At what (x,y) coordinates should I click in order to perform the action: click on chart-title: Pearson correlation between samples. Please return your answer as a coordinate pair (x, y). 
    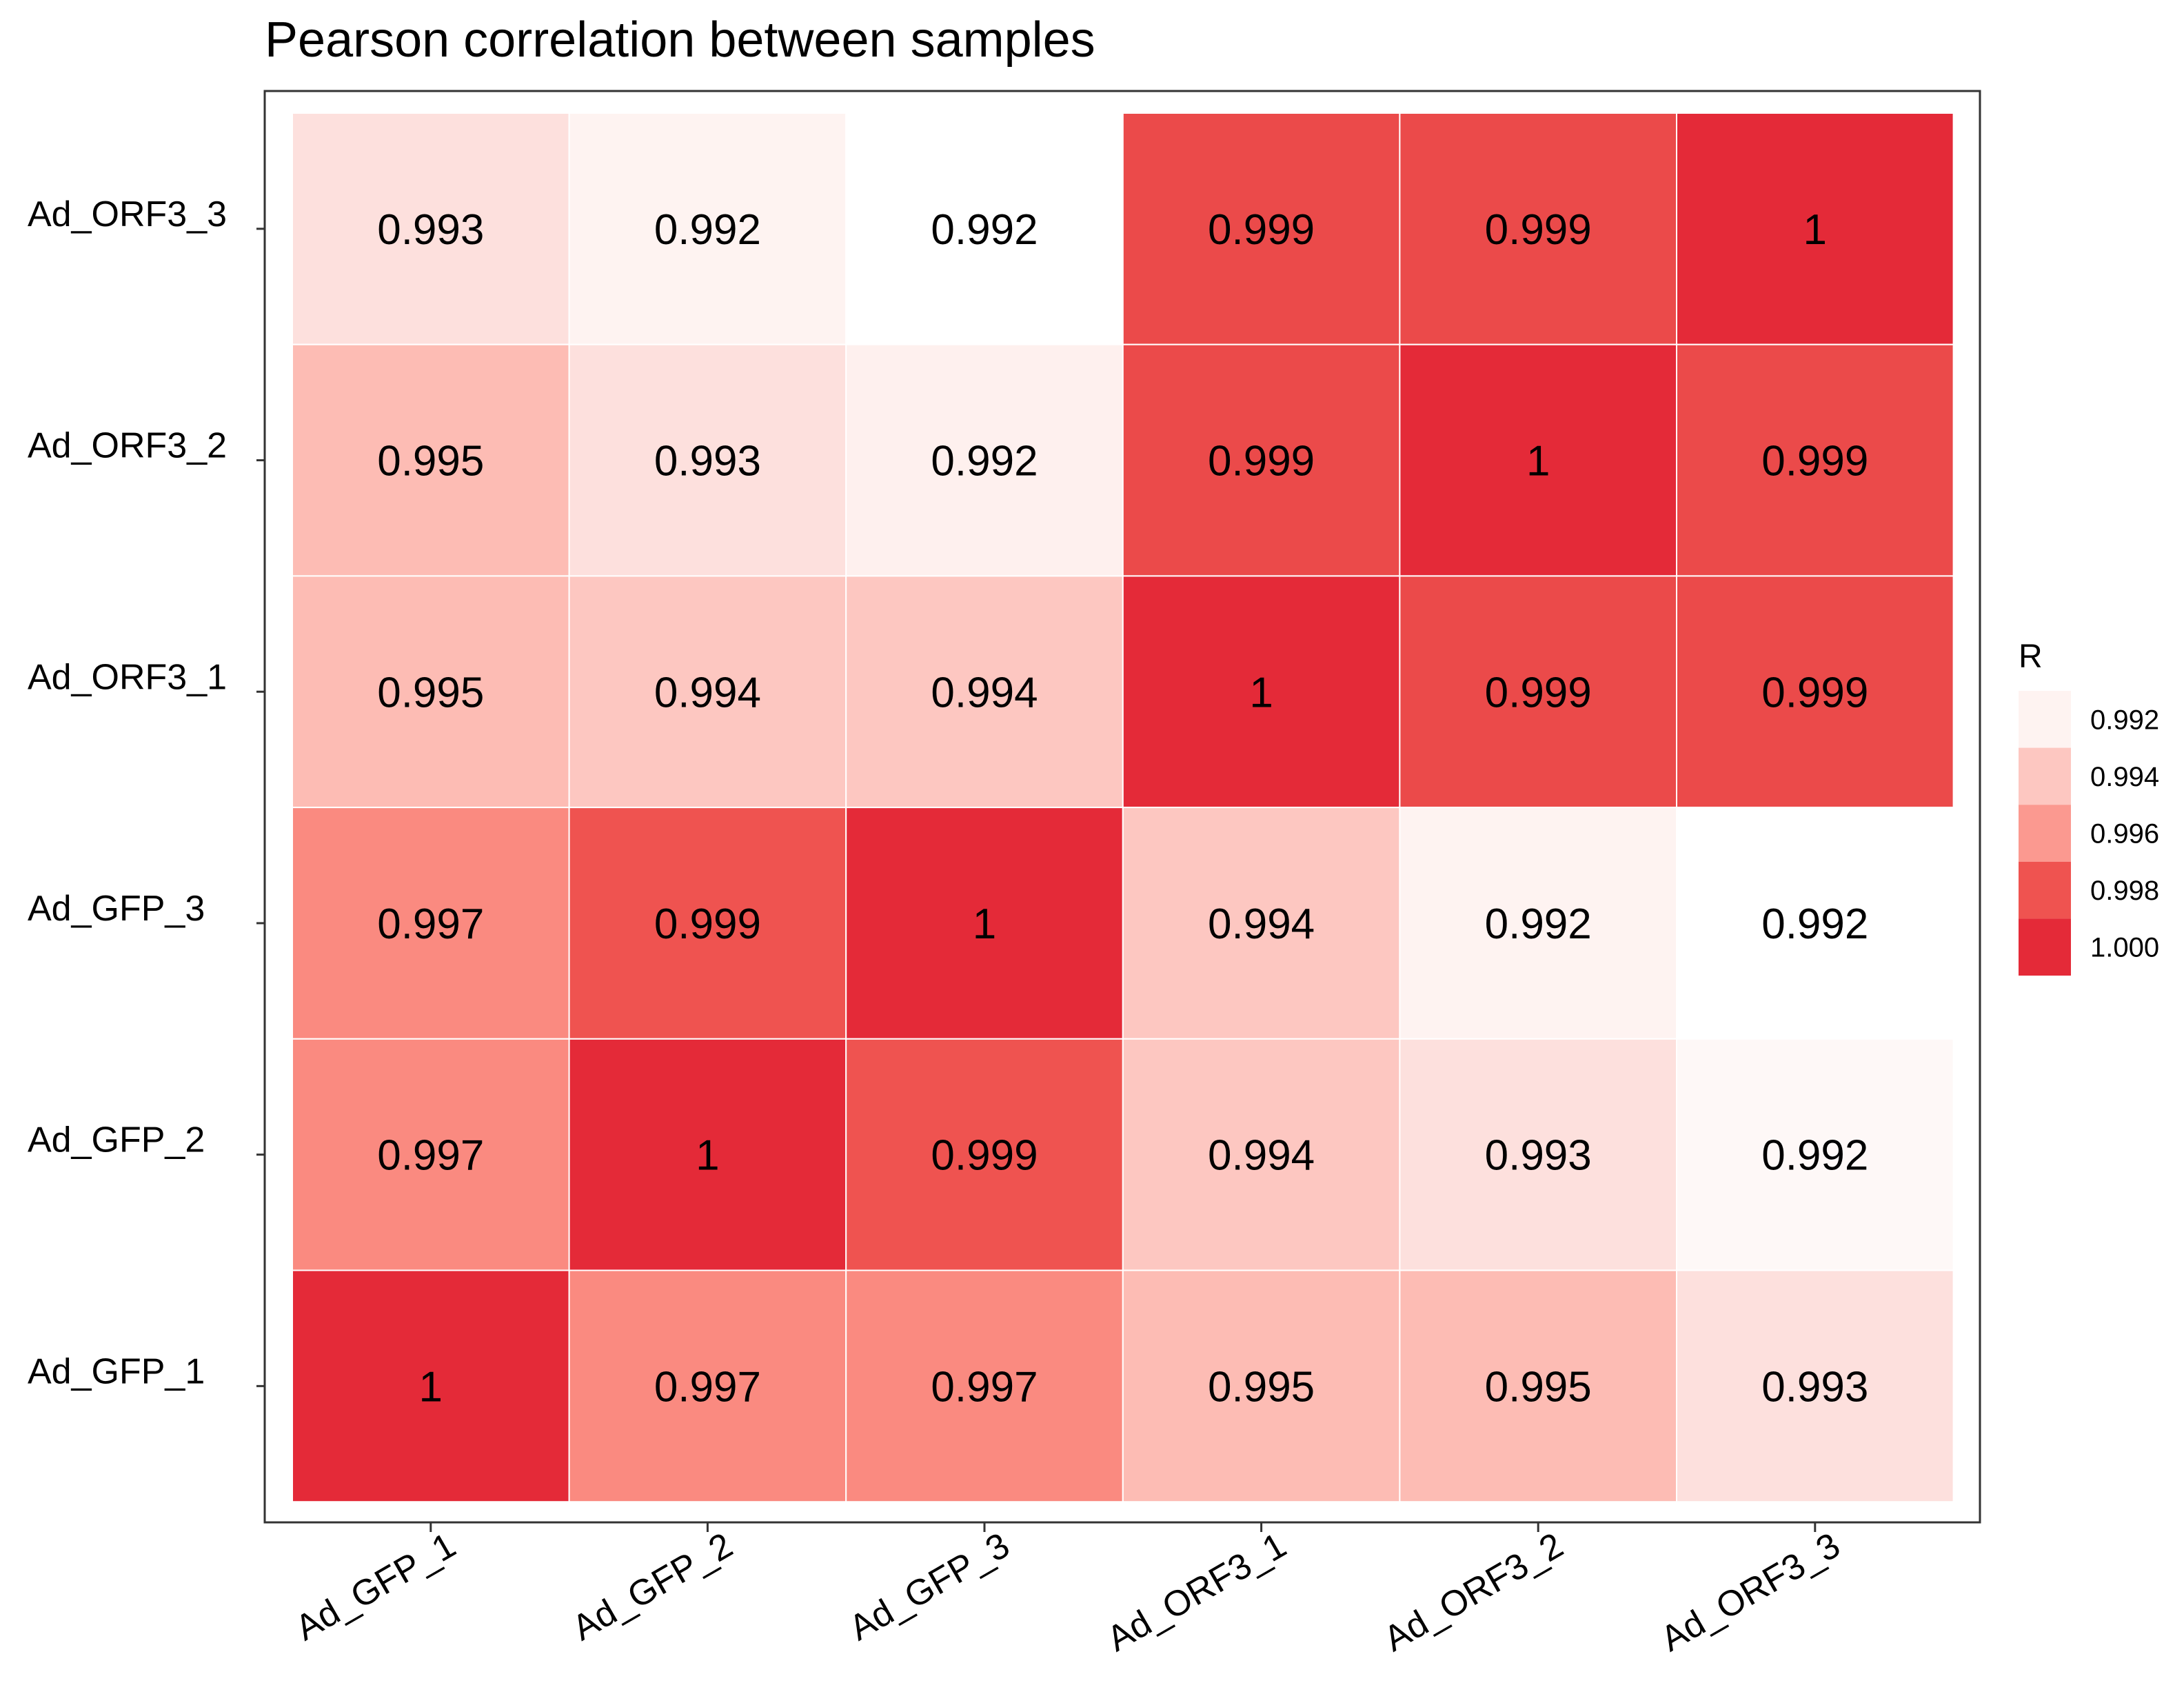
    Looking at the image, I should click on (680, 40).